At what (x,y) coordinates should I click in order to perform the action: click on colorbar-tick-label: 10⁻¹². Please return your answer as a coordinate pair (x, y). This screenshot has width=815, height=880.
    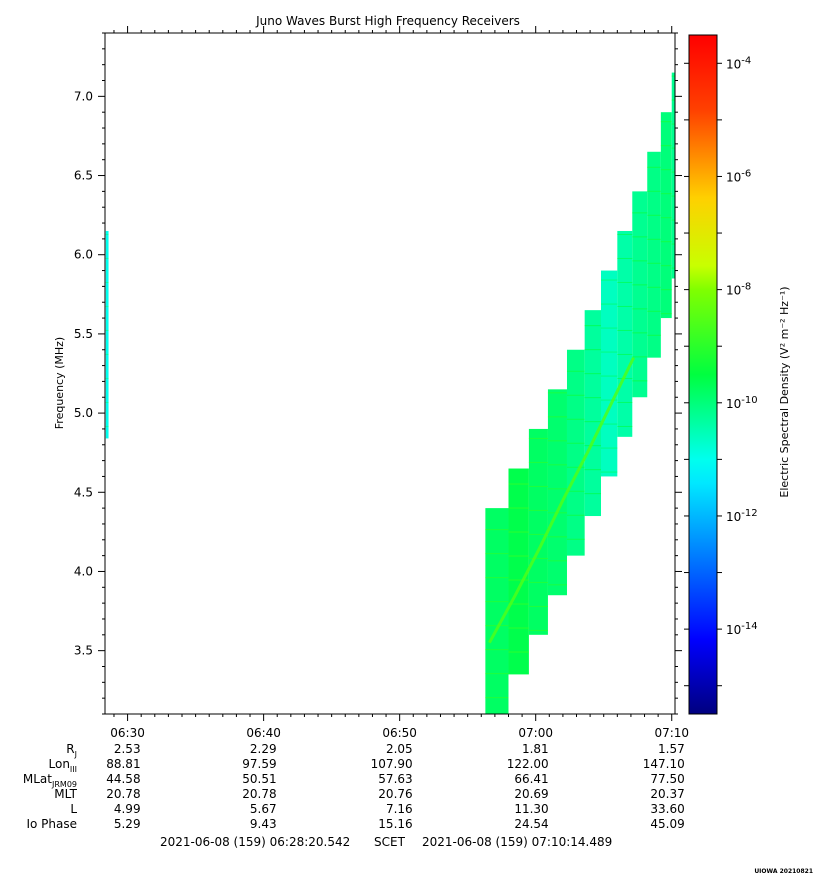
    Looking at the image, I should click on (742, 516).